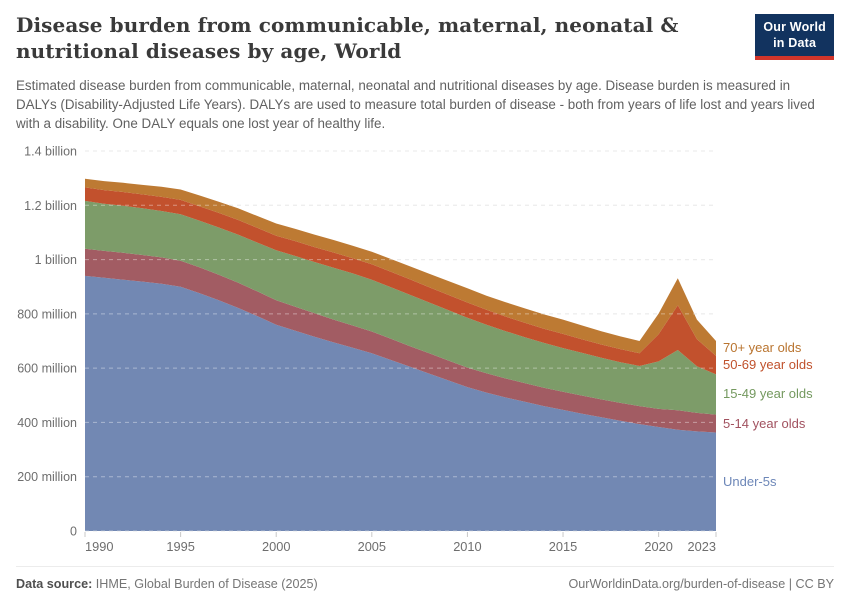  I want to click on legend-label-50-69-year-olds: 50-69 year olds, so click(768, 365).